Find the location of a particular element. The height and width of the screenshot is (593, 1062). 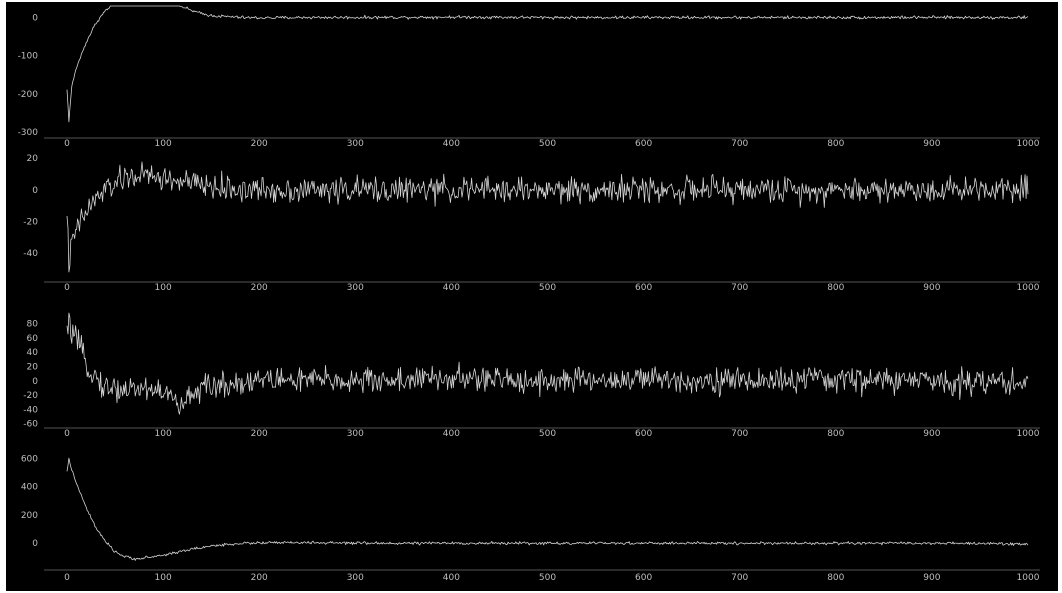

y-tick-label: 40 is located at coordinates (33, 353).